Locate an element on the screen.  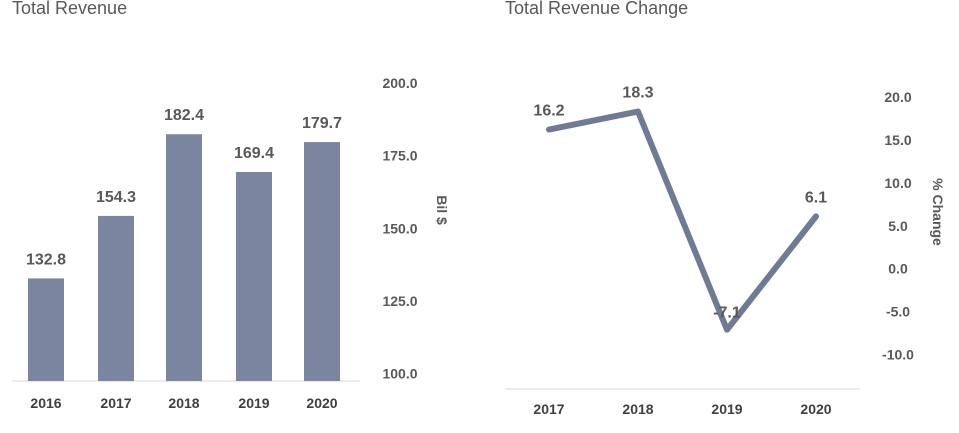
line-y-tick-label: 20.0 is located at coordinates (897, 97).